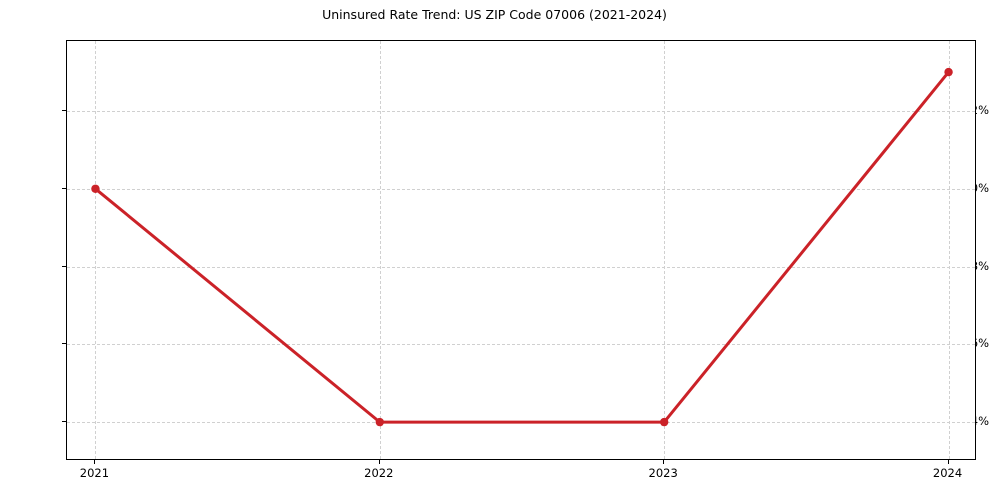 The image size is (989, 490). What do you see at coordinates (947, 473) in the screenshot?
I see `x-axis-tick-label: 2024` at bounding box center [947, 473].